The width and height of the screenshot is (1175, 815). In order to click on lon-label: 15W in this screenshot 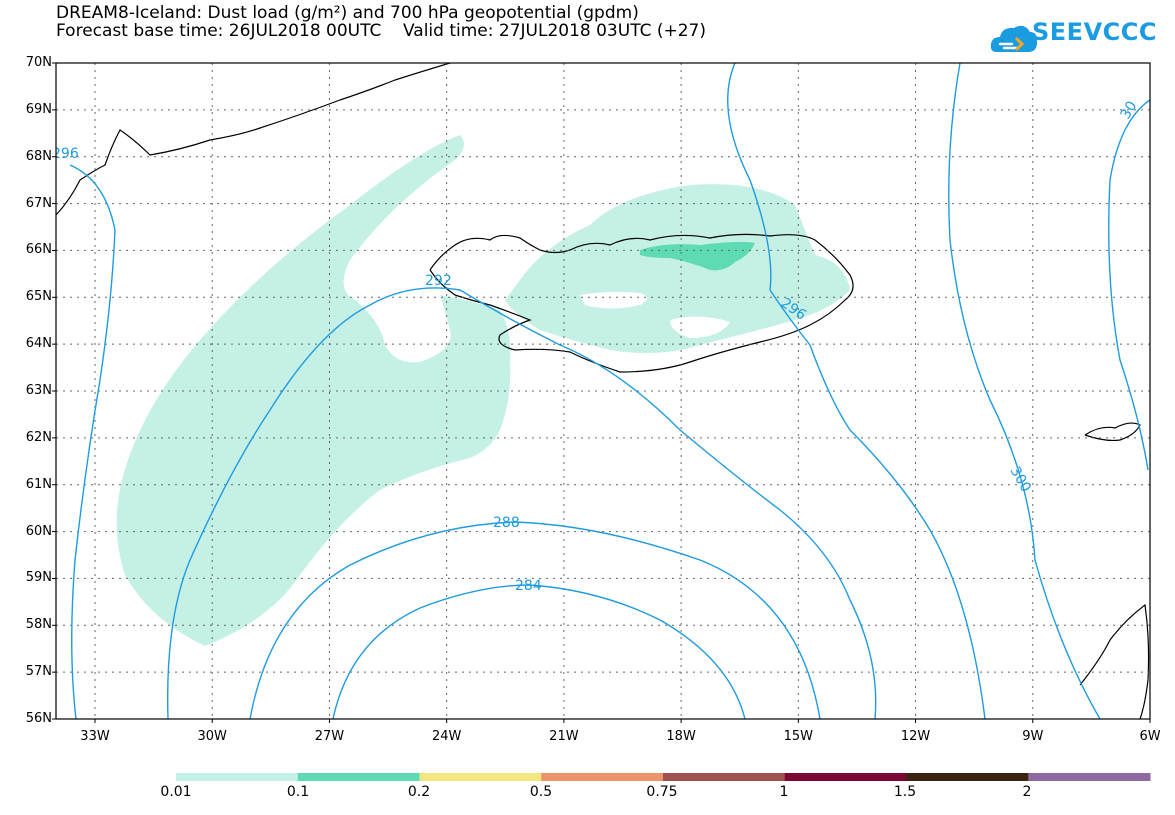, I will do `click(798, 736)`.